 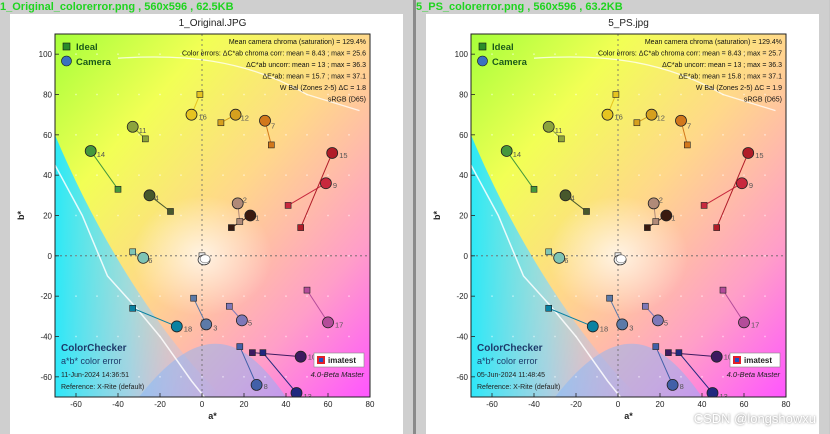 I want to click on chart-title: 5_PS.jpg, so click(x=628, y=23).